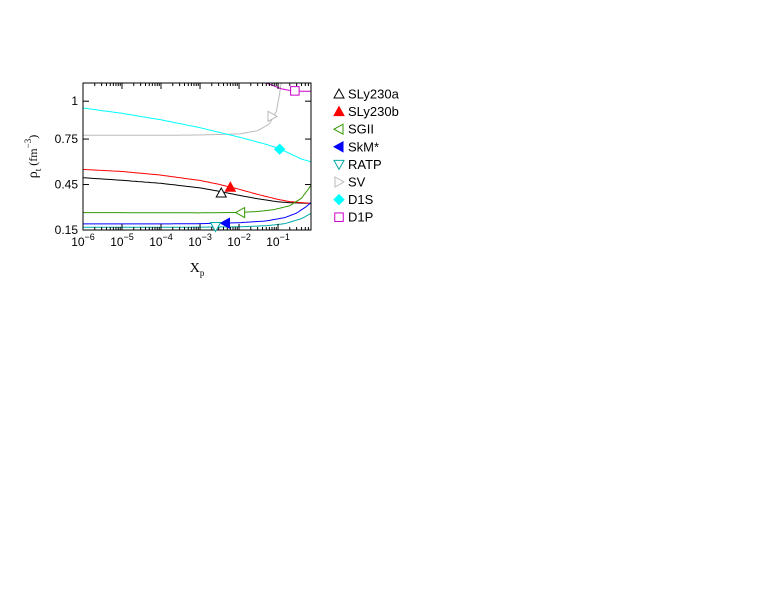 The image size is (770, 595). Describe the element at coordinates (33, 137) in the screenshot. I see `y-axis-label-close: )` at that location.